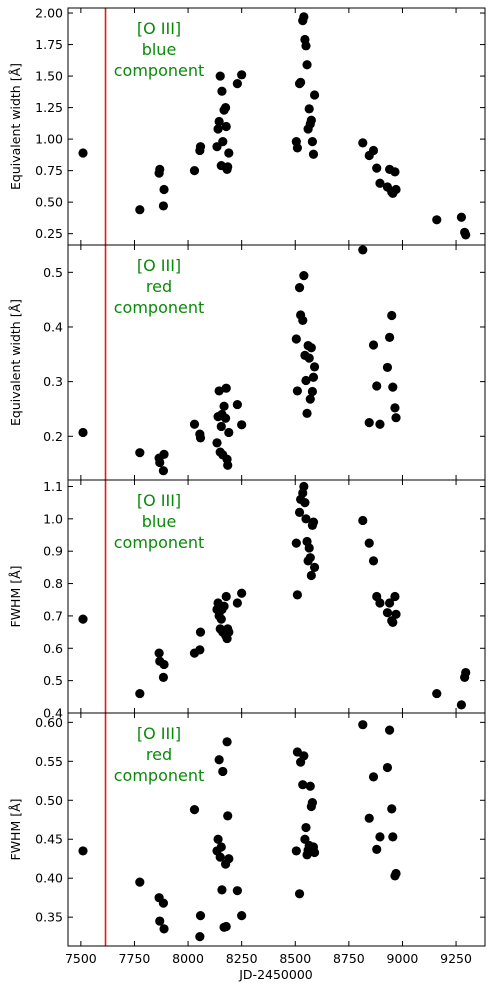 The height and width of the screenshot is (1000, 500). What do you see at coordinates (403, 958) in the screenshot?
I see `x-tick-label: 9000` at bounding box center [403, 958].